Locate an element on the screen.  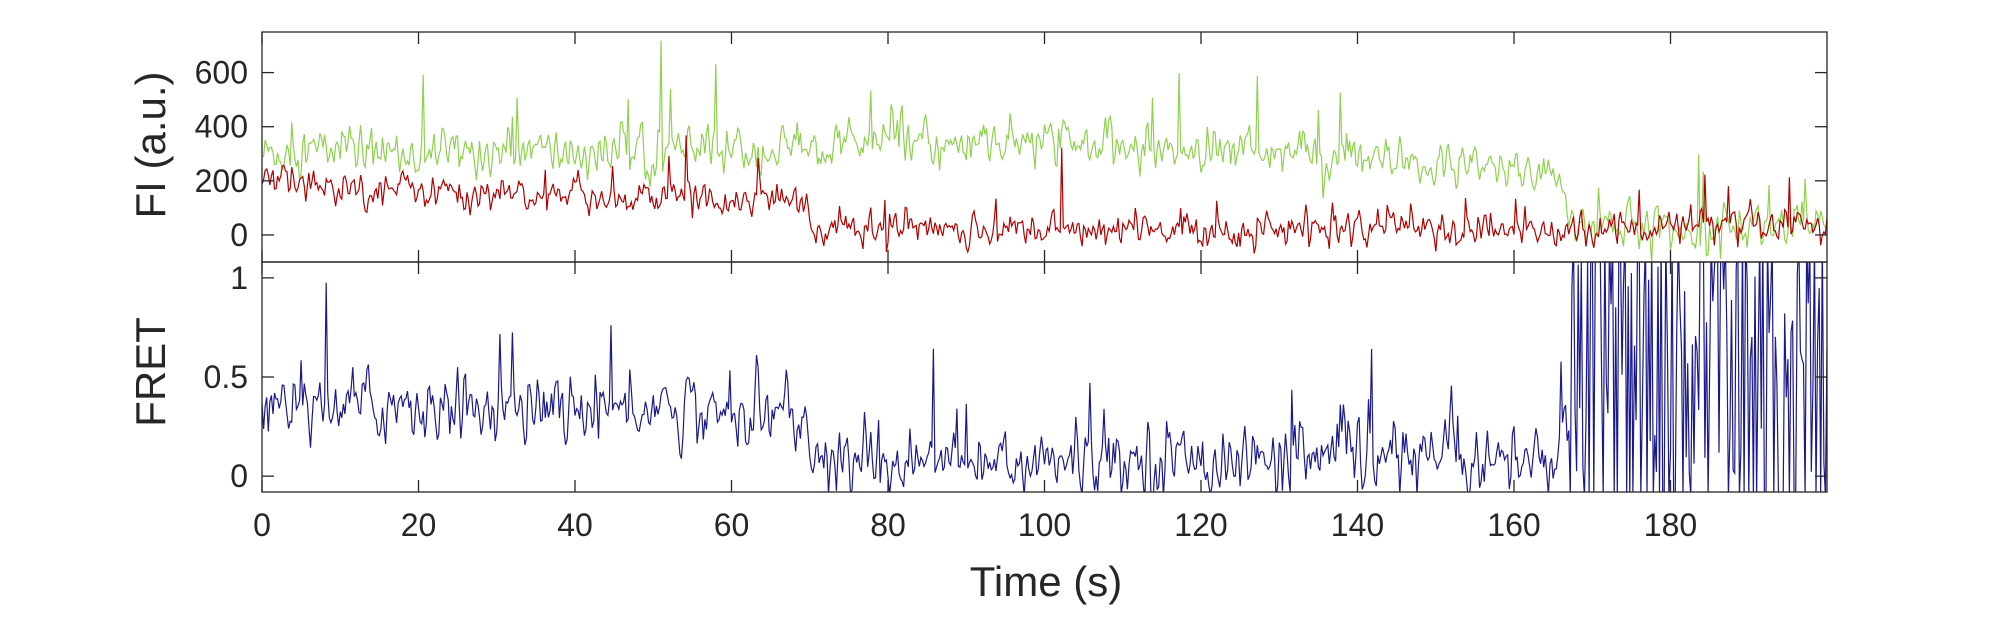
fi-y-tick-label: 400 is located at coordinates (221, 127).